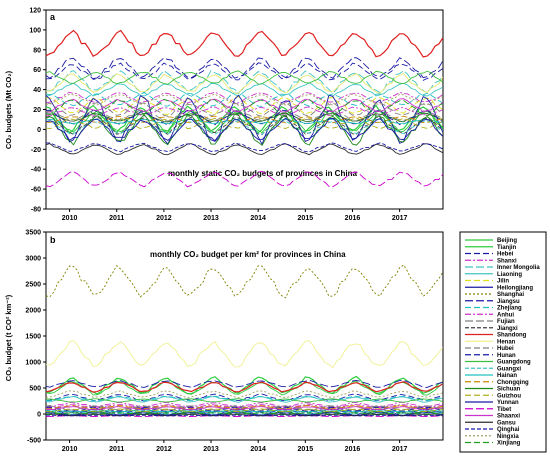 The height and width of the screenshot is (458, 550). Describe the element at coordinates (353, 218) in the screenshot. I see `panel-a-x-tick-label: 2016` at that location.